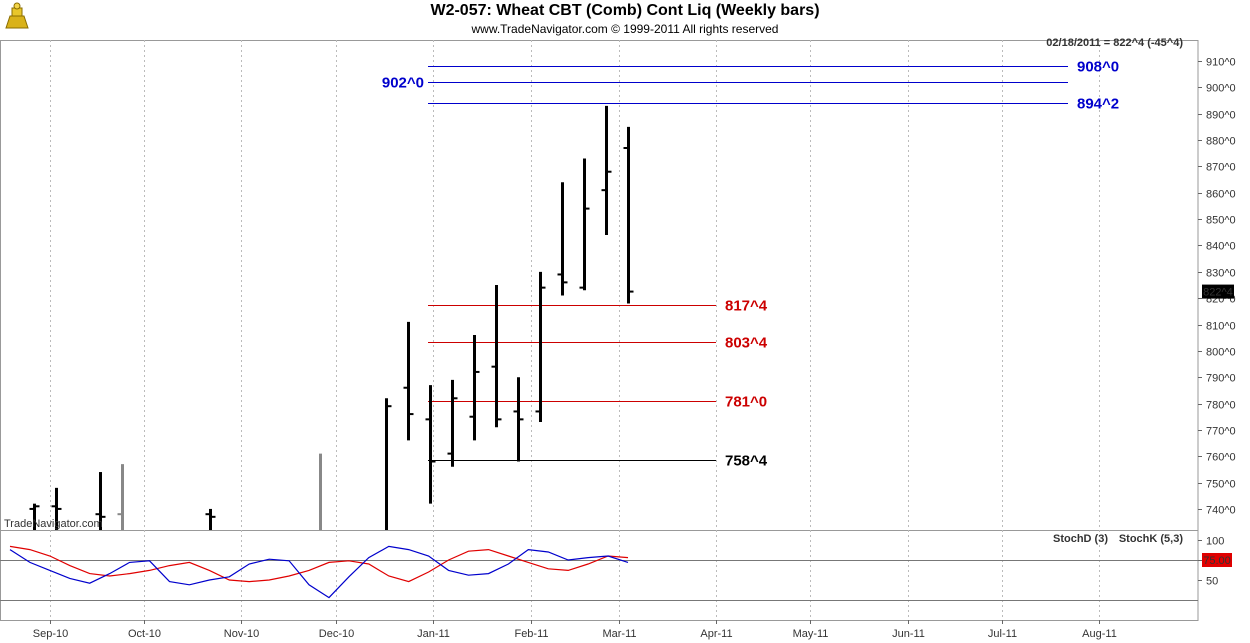 This screenshot has height=643, width=1250. I want to click on y-tick-label: 800^0, so click(1221, 353).